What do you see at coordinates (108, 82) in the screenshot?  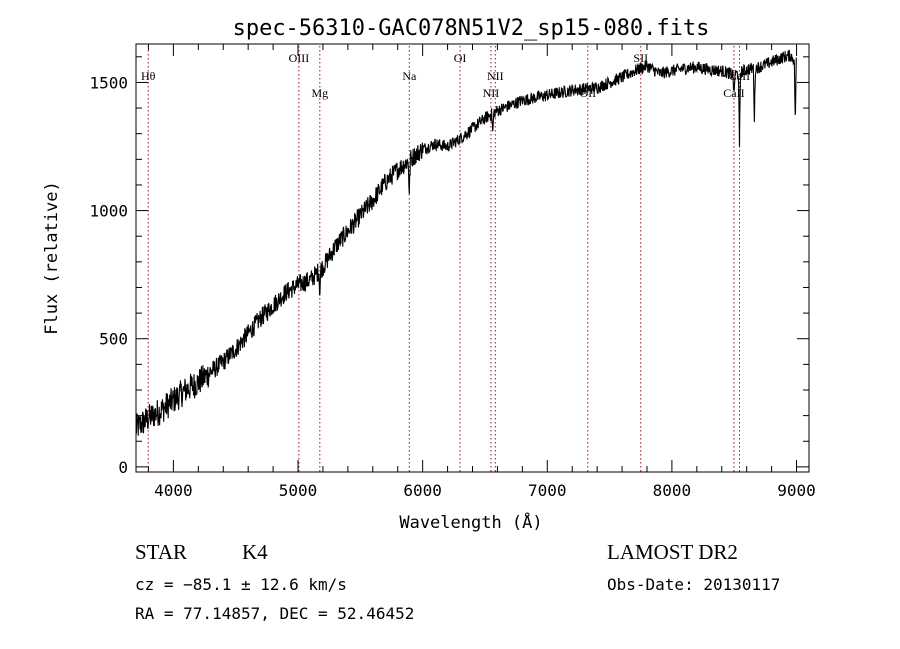 I see `y-tick-label: 1500` at bounding box center [108, 82].